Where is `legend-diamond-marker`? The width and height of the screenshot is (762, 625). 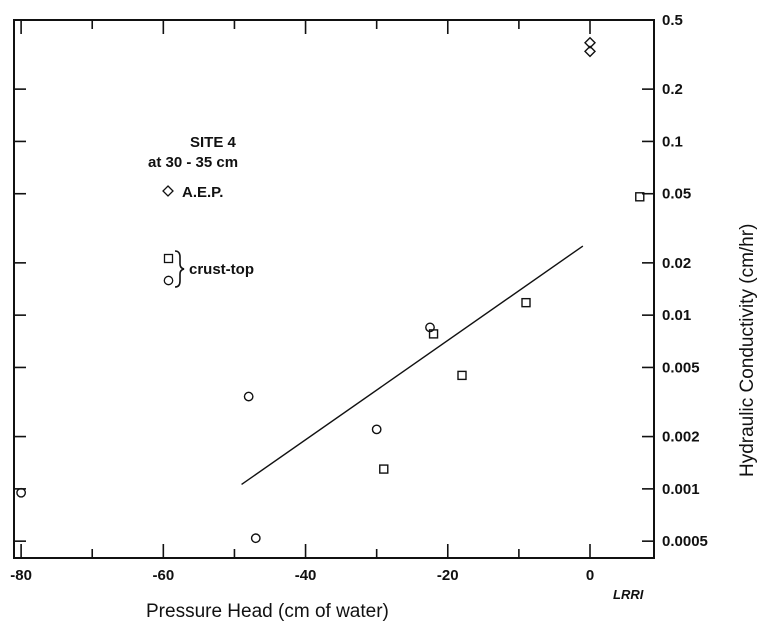 legend-diamond-marker is located at coordinates (168, 191).